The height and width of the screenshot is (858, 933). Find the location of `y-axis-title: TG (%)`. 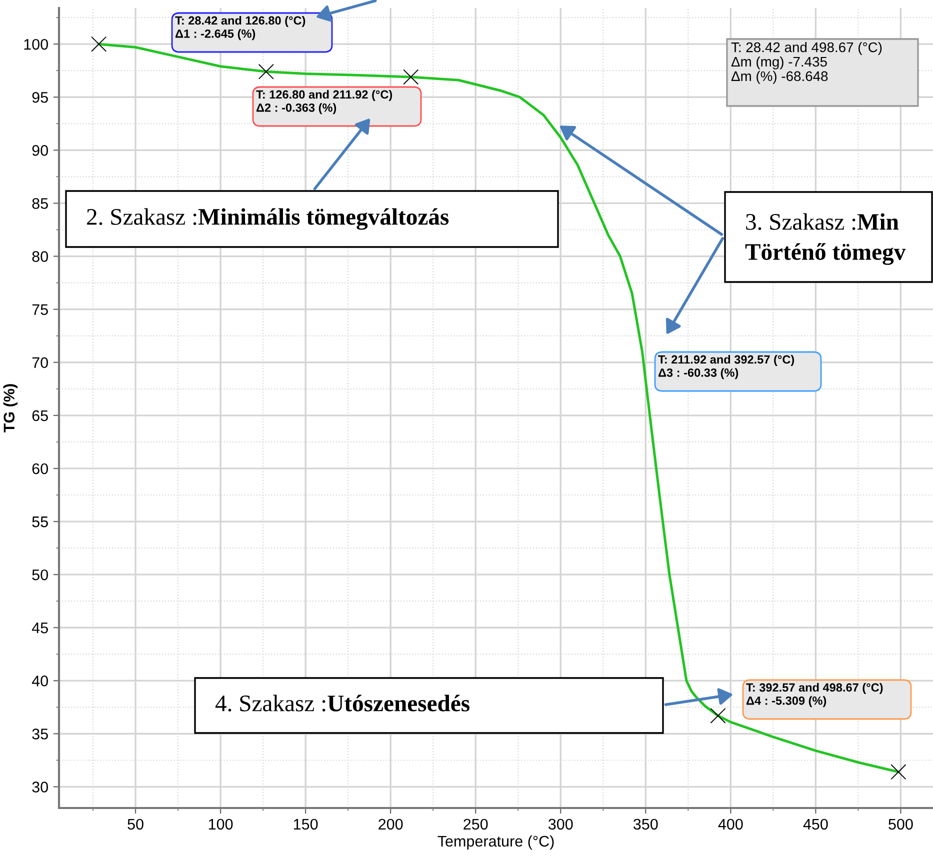

y-axis-title: TG (%) is located at coordinates (10, 408).